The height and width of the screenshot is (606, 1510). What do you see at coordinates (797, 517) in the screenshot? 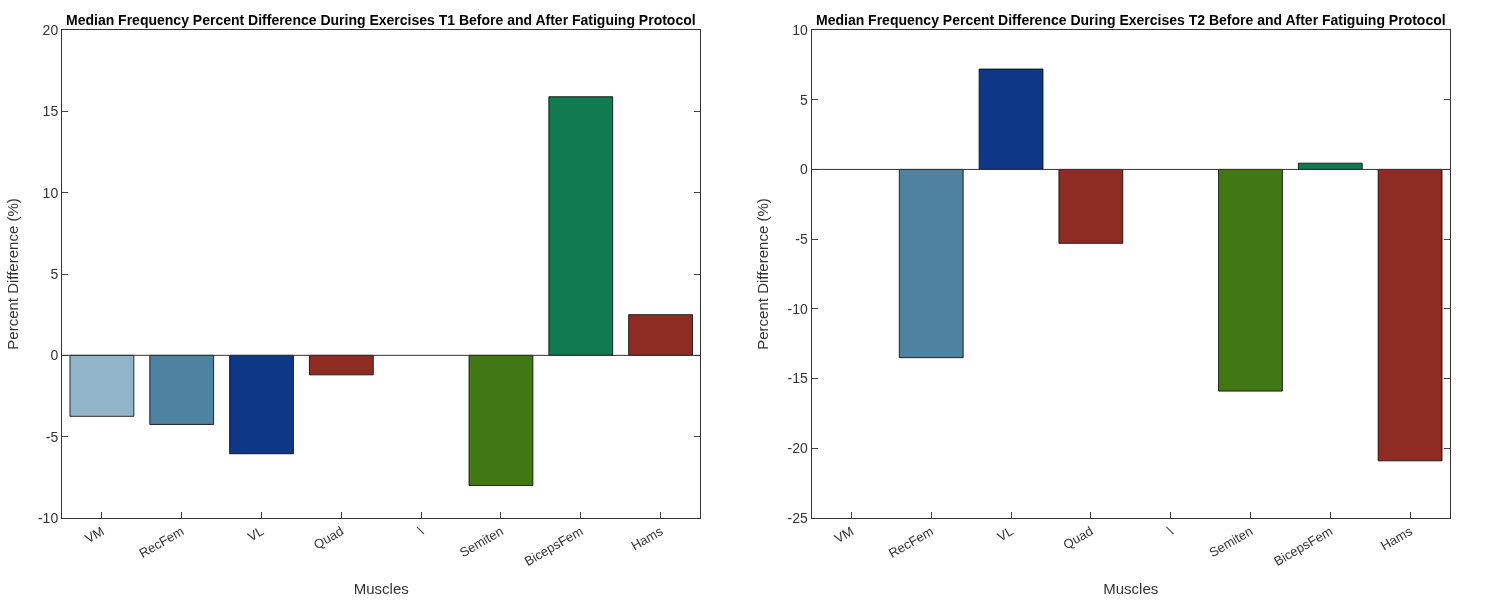
I see `y-tick-label: -25` at bounding box center [797, 517].